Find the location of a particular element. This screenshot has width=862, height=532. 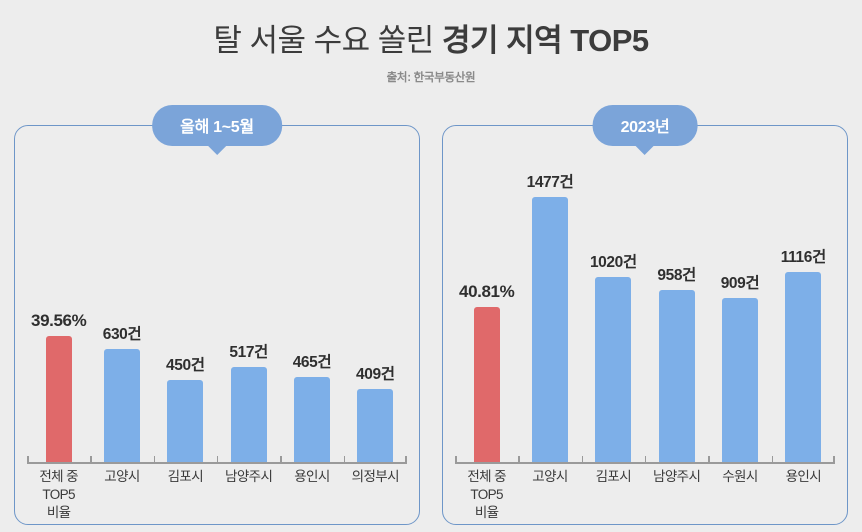

x-axis-line-right is located at coordinates (645, 463).